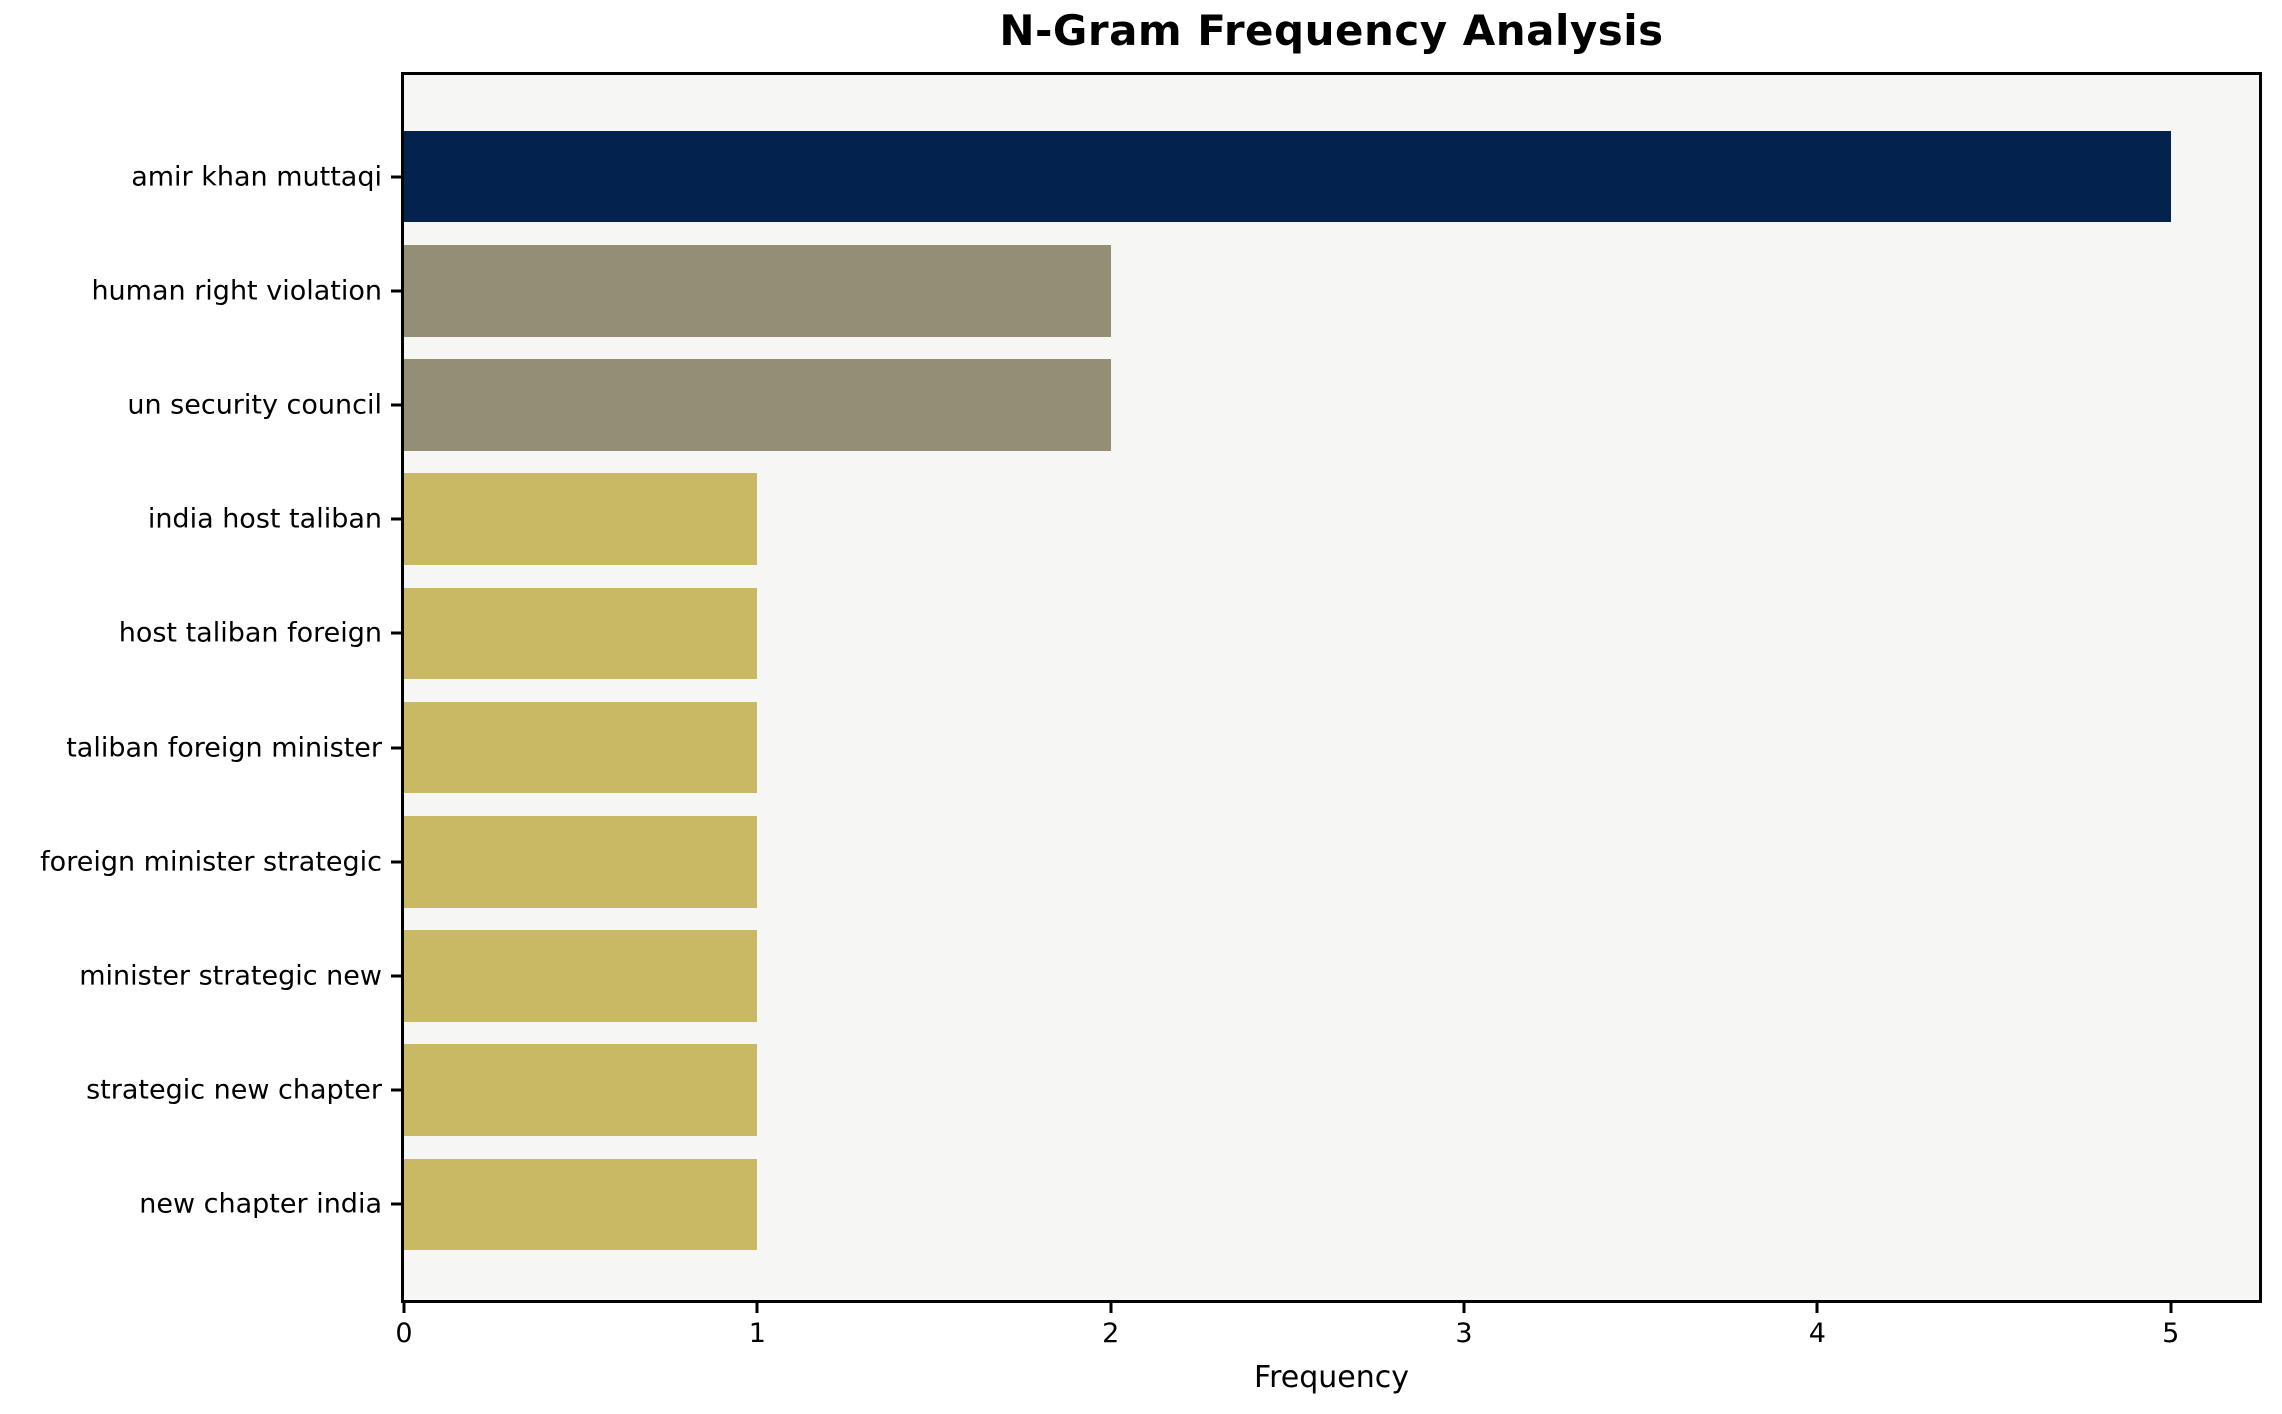  Describe the element at coordinates (581, 862) in the screenshot. I see `bar-foreign-minister-strategic` at that location.